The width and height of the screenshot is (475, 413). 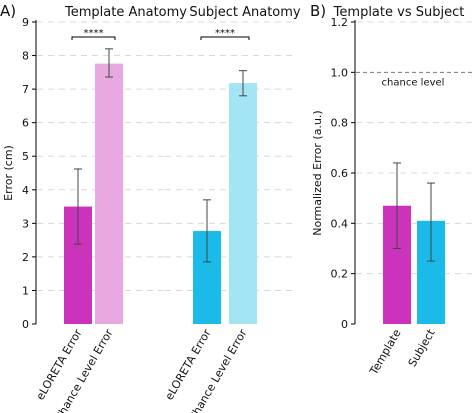 I want to click on chart-title: Template vs Subject, so click(x=399, y=12).